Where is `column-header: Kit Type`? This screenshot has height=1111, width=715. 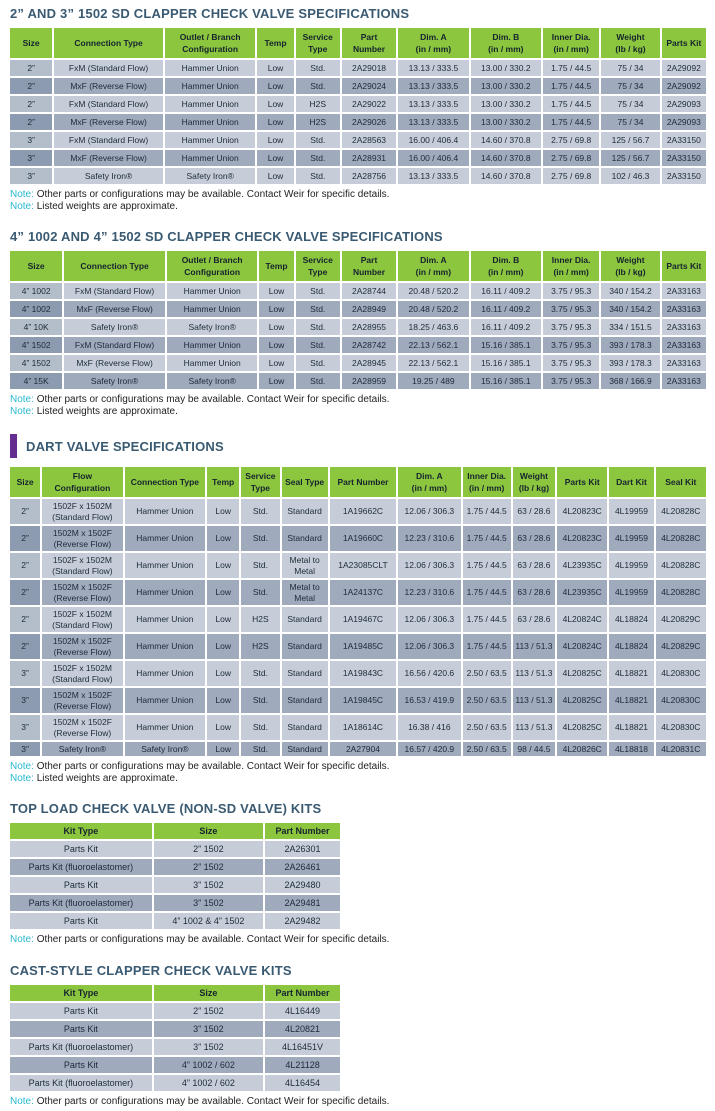
column-header: Kit Type is located at coordinates (81, 992).